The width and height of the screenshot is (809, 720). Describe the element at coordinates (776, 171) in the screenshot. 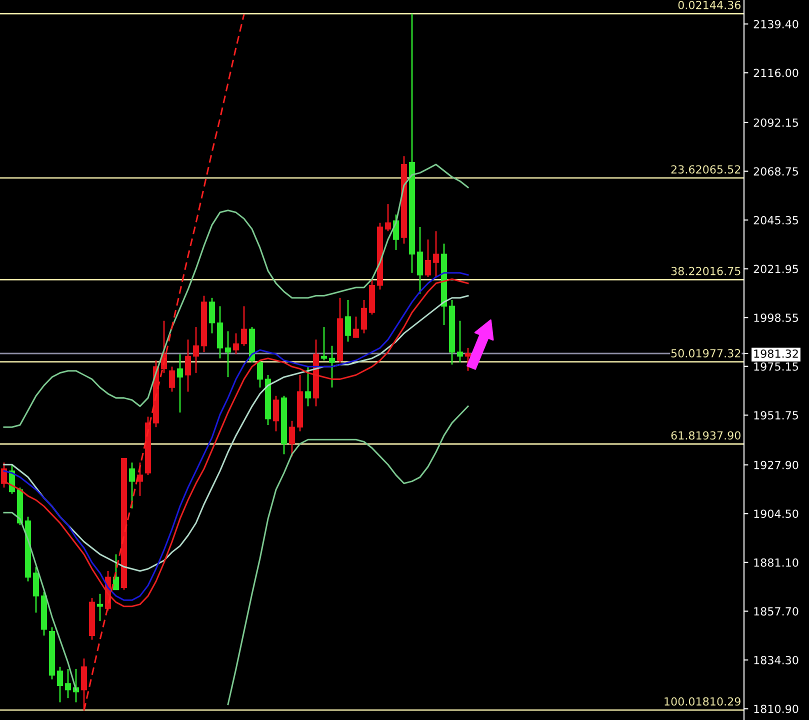

I see `y-tick-label: 2068.75` at that location.